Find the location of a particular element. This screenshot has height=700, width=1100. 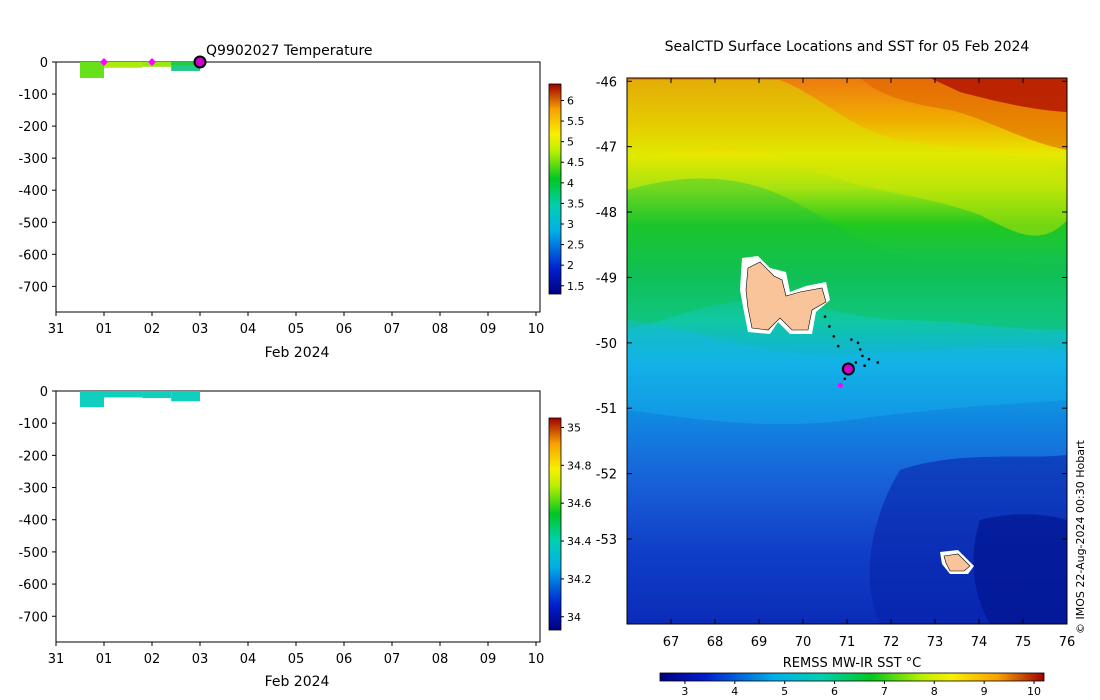

y-tick-label: -700 is located at coordinates (33, 287).